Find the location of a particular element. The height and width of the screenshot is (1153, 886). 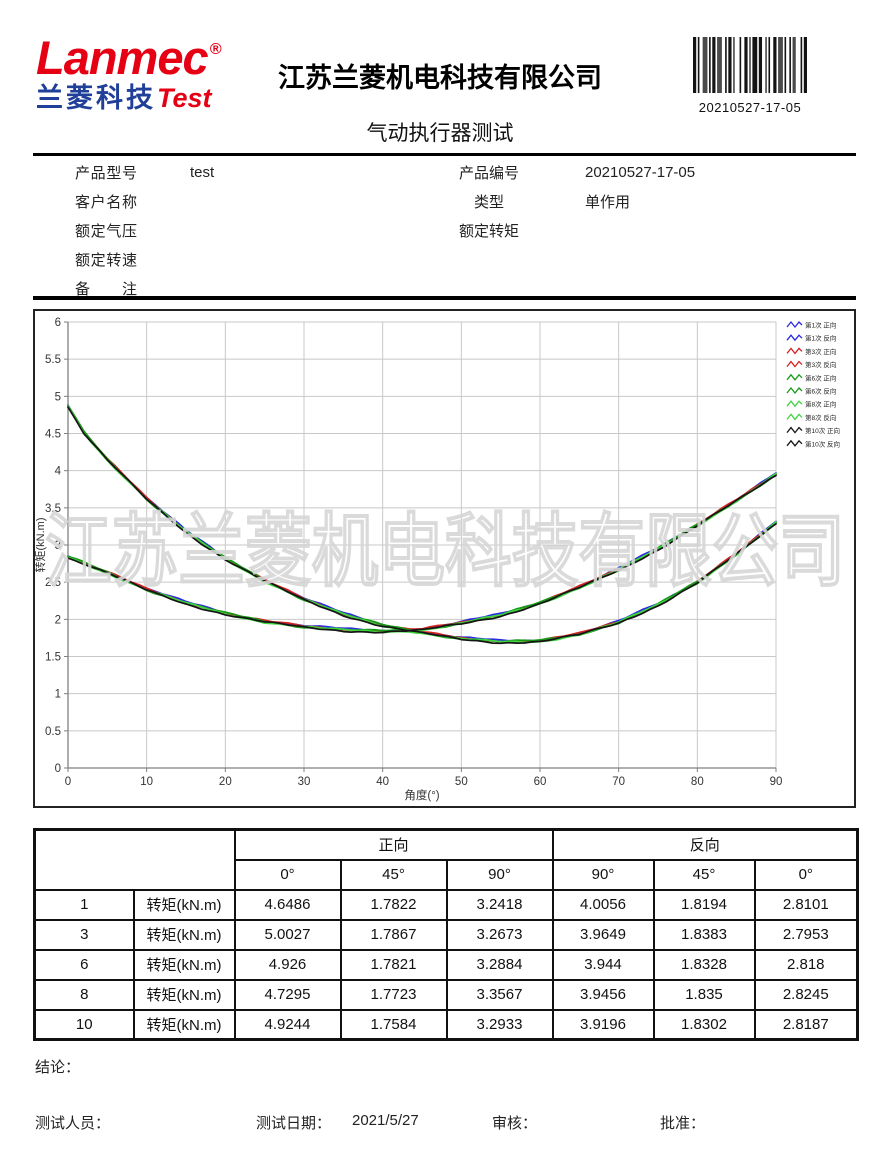

barcode-icon is located at coordinates (750, 65).